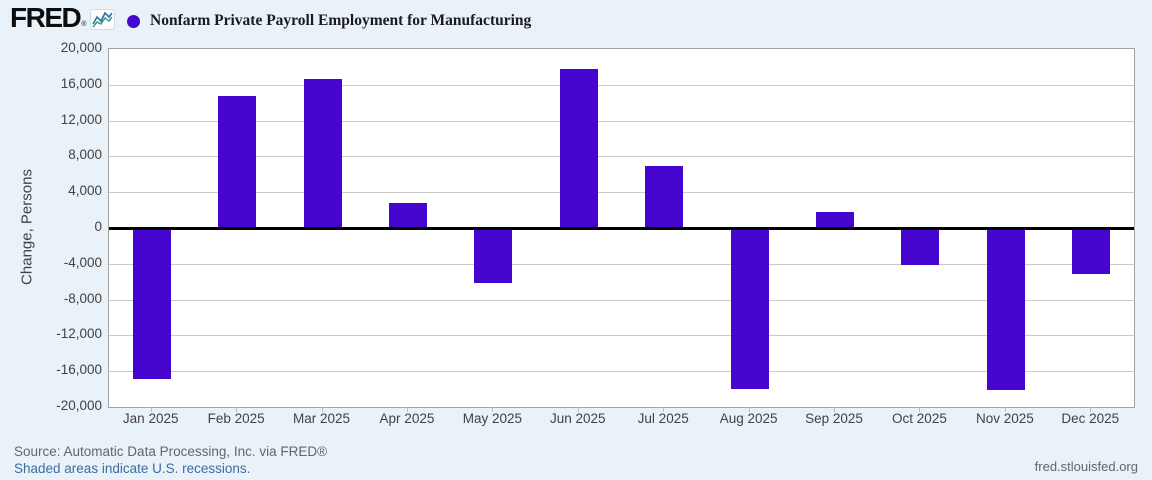 This screenshot has width=1152, height=480. I want to click on fred-logo-chart-icon, so click(103, 19).